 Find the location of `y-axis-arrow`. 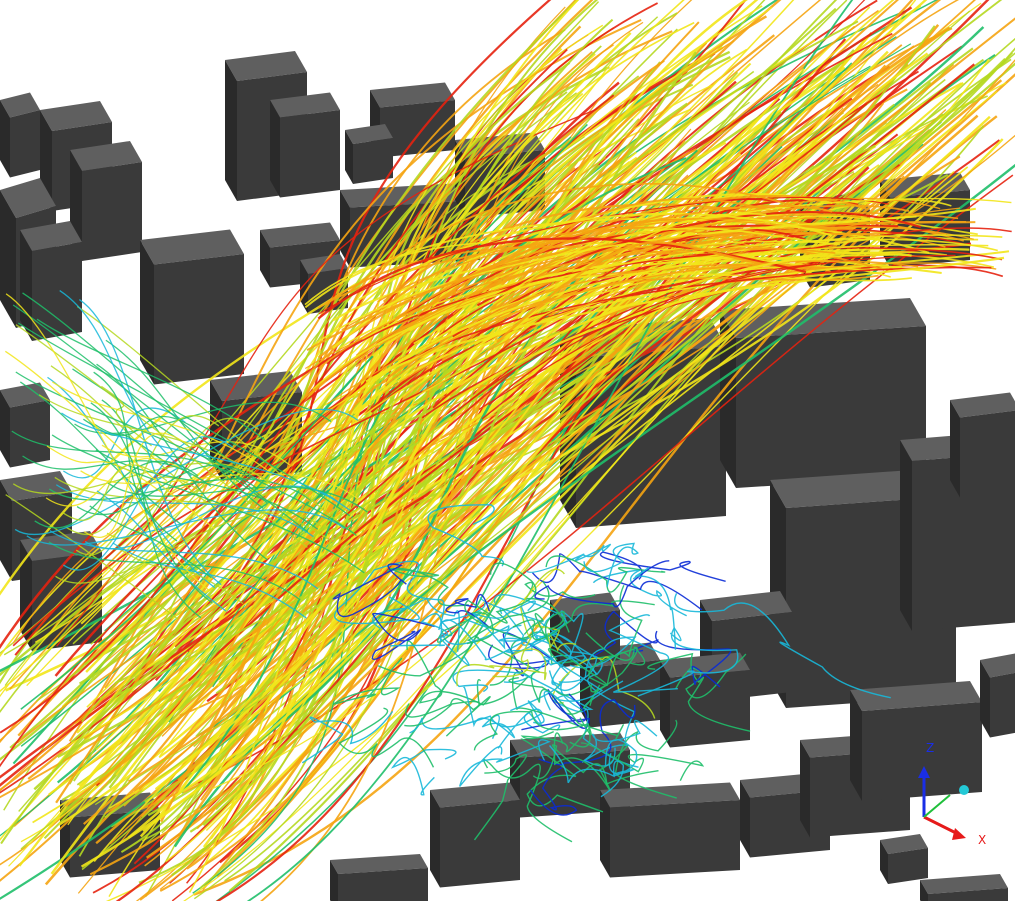

y-axis-arrow is located at coordinates (937, 806).